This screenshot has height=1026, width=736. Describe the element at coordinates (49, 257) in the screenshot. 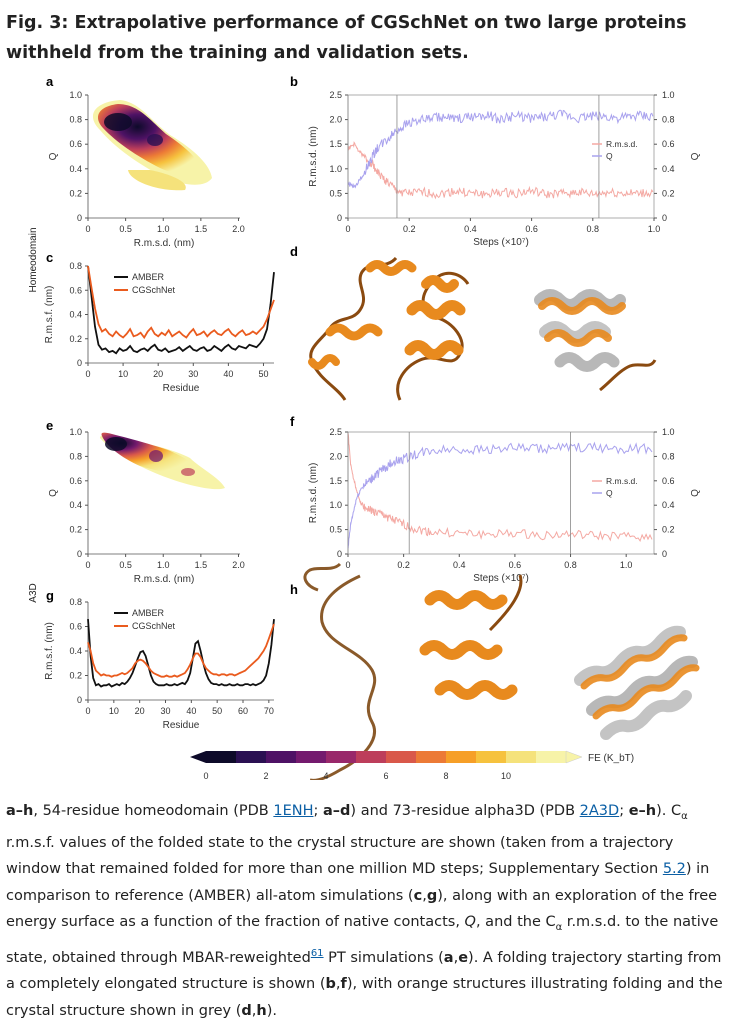

I see `panel-letter-c: c` at that location.